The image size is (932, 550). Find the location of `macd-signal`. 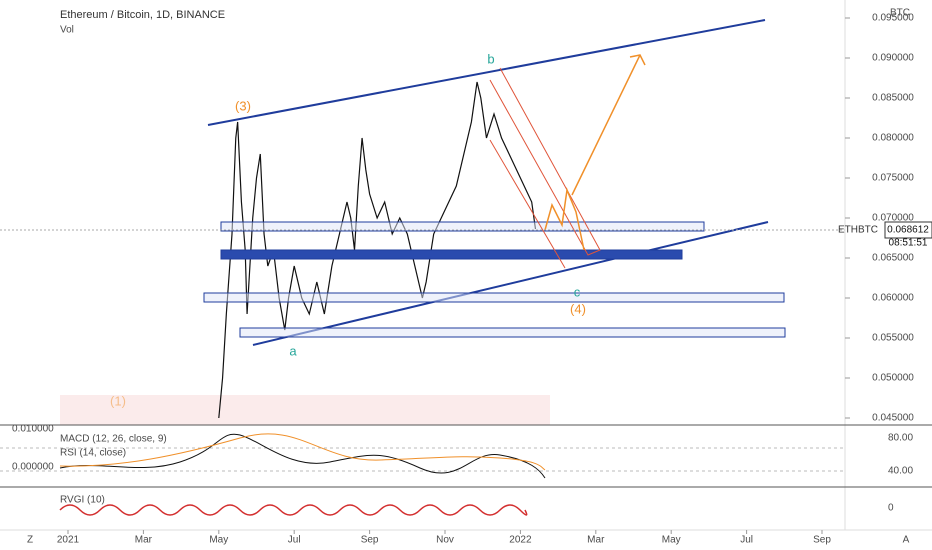

macd-signal is located at coordinates (302, 452).